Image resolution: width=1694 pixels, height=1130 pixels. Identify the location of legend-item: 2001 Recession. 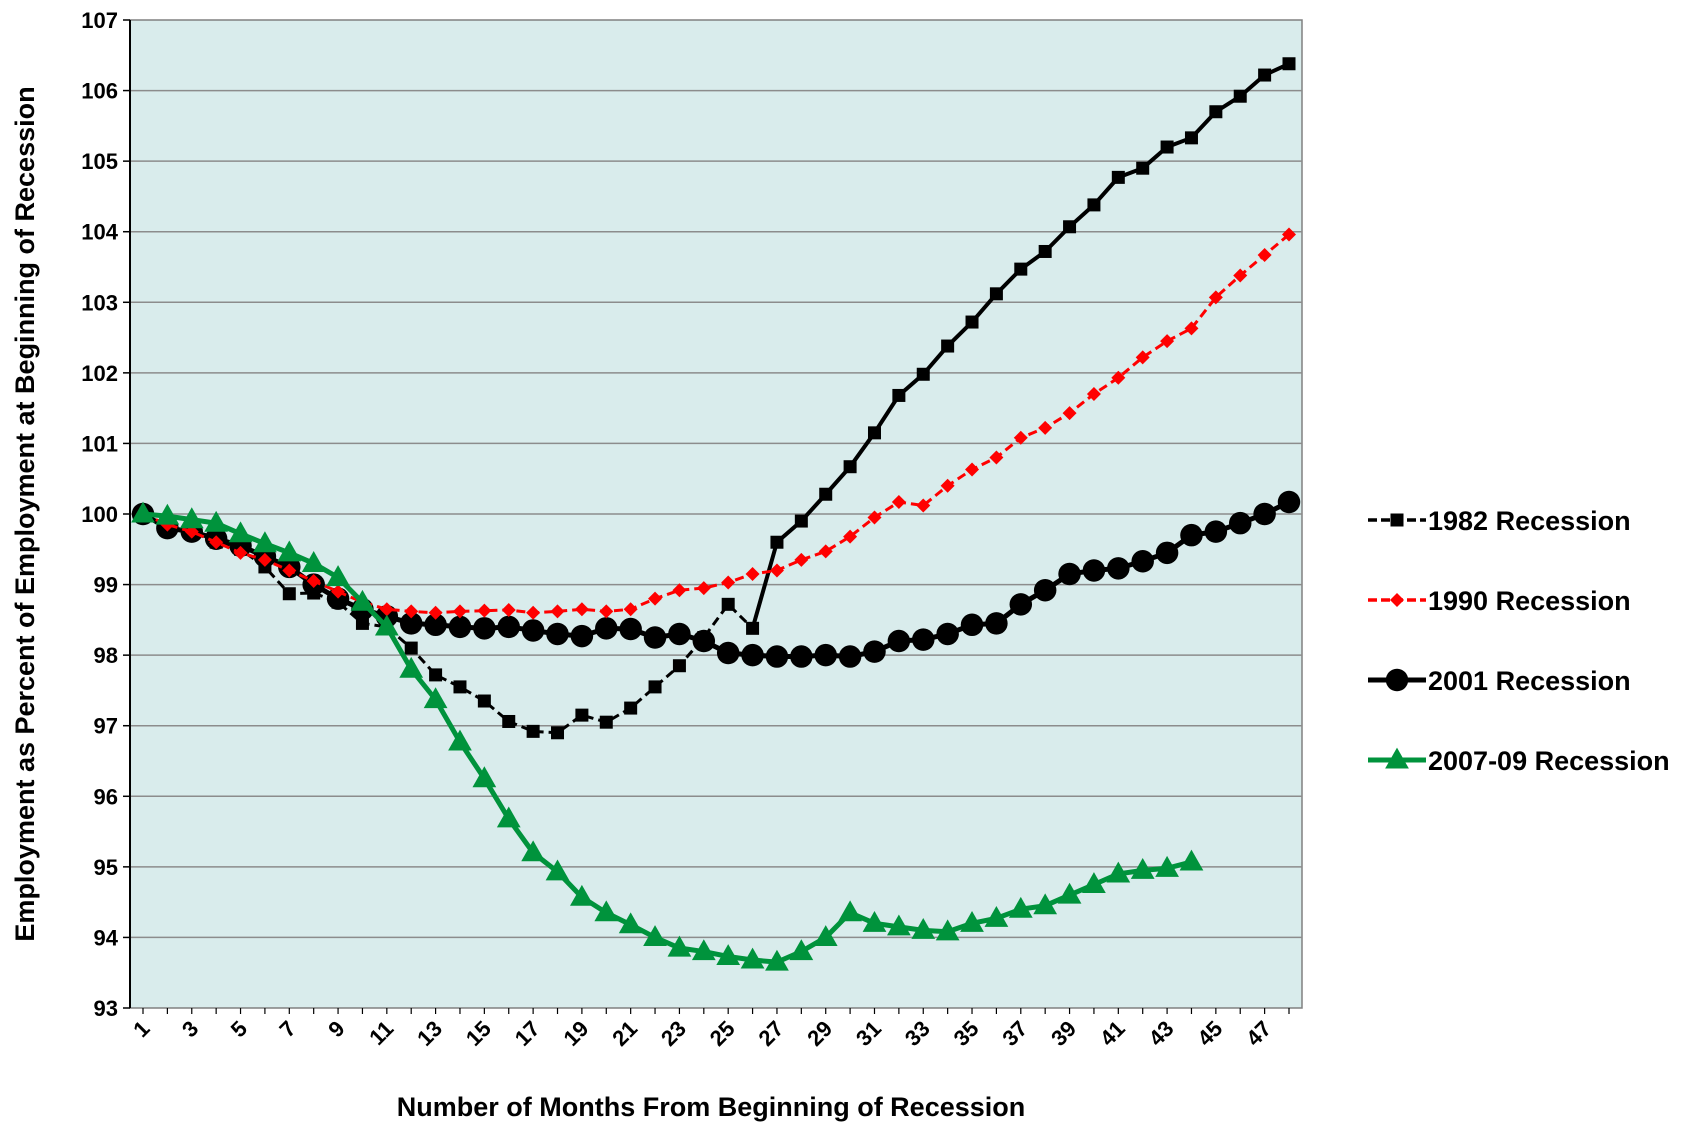
(1499, 681).